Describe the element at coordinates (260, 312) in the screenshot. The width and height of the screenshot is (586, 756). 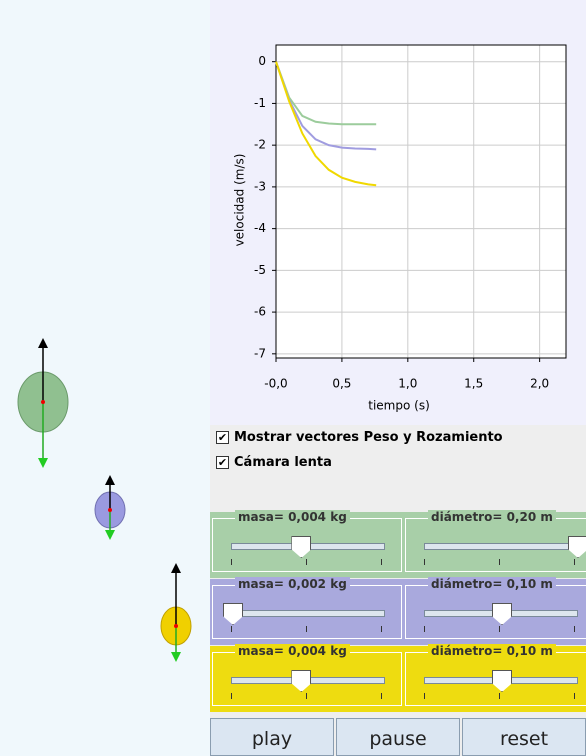
I see `y-tick-label: -6` at that location.